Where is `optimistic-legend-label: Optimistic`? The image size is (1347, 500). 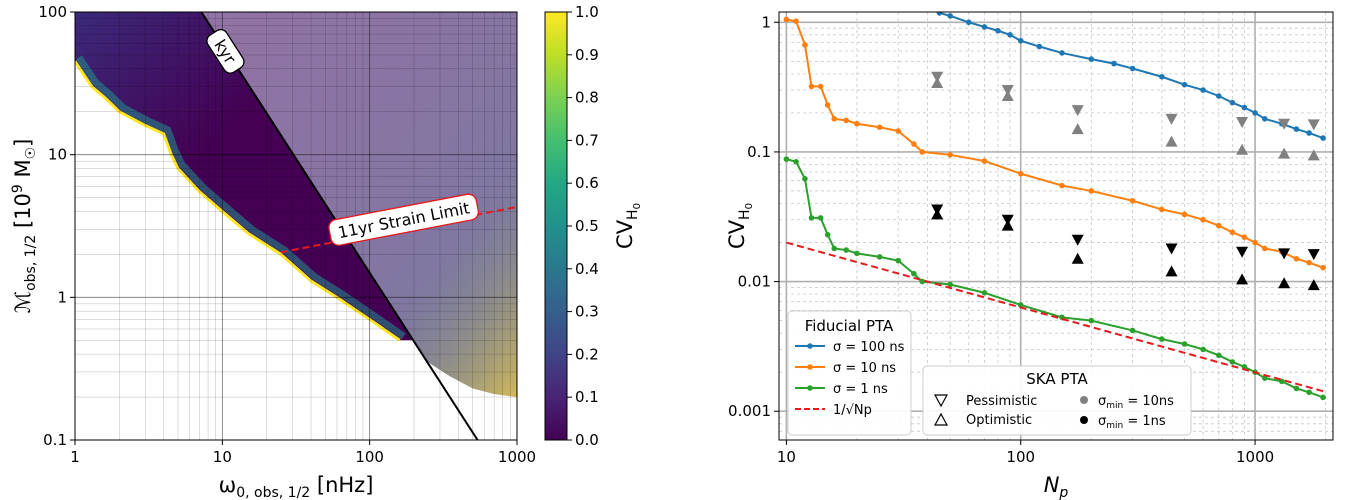
optimistic-legend-label: Optimistic is located at coordinates (999, 420).